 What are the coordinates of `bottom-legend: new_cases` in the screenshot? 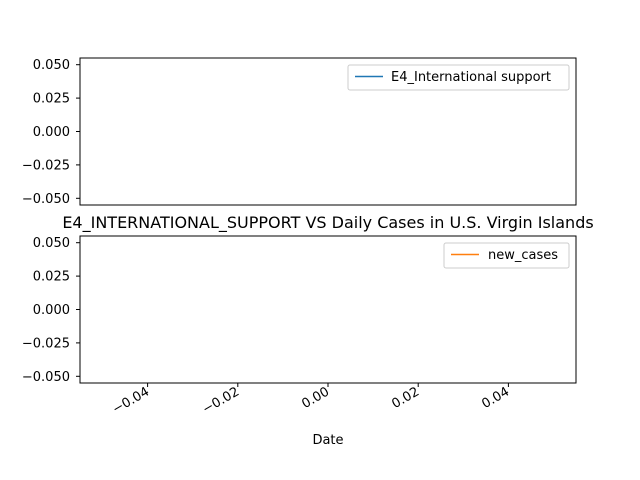 It's located at (506, 255).